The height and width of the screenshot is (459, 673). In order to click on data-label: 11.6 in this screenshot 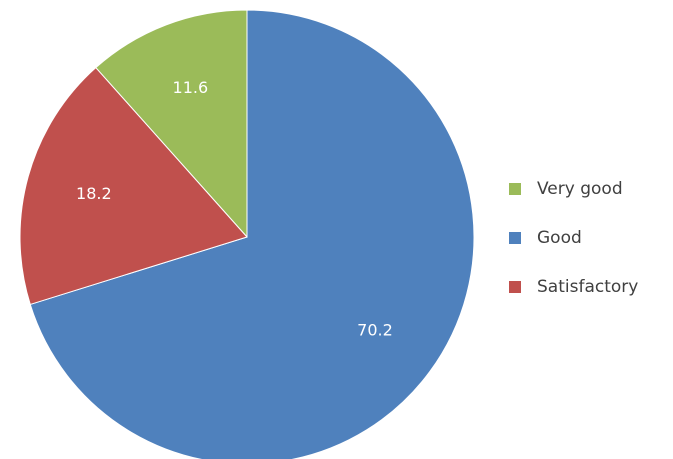, I will do `click(191, 87)`.